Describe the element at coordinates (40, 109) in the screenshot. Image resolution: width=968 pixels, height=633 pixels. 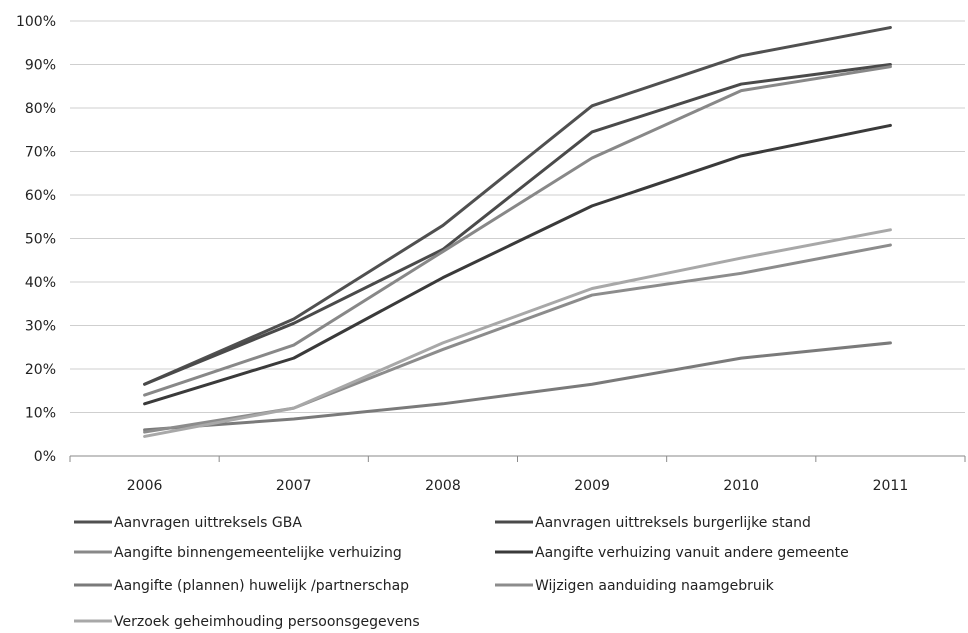
I see `y-tick-label: 80%` at that location.